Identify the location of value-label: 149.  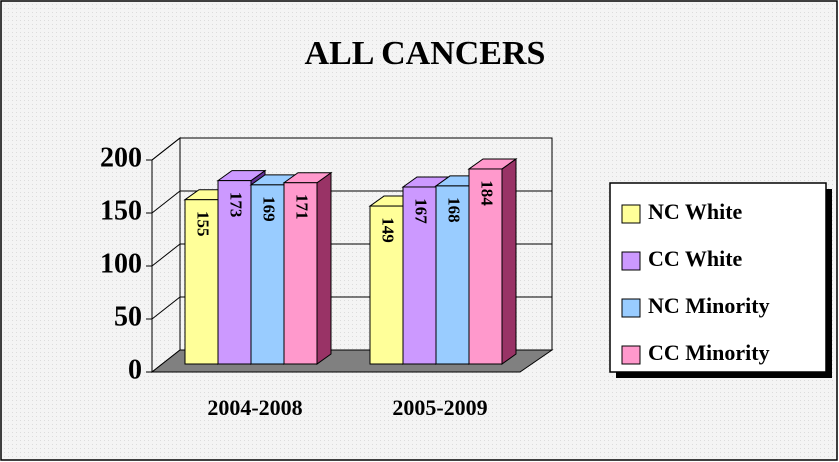
(388, 230).